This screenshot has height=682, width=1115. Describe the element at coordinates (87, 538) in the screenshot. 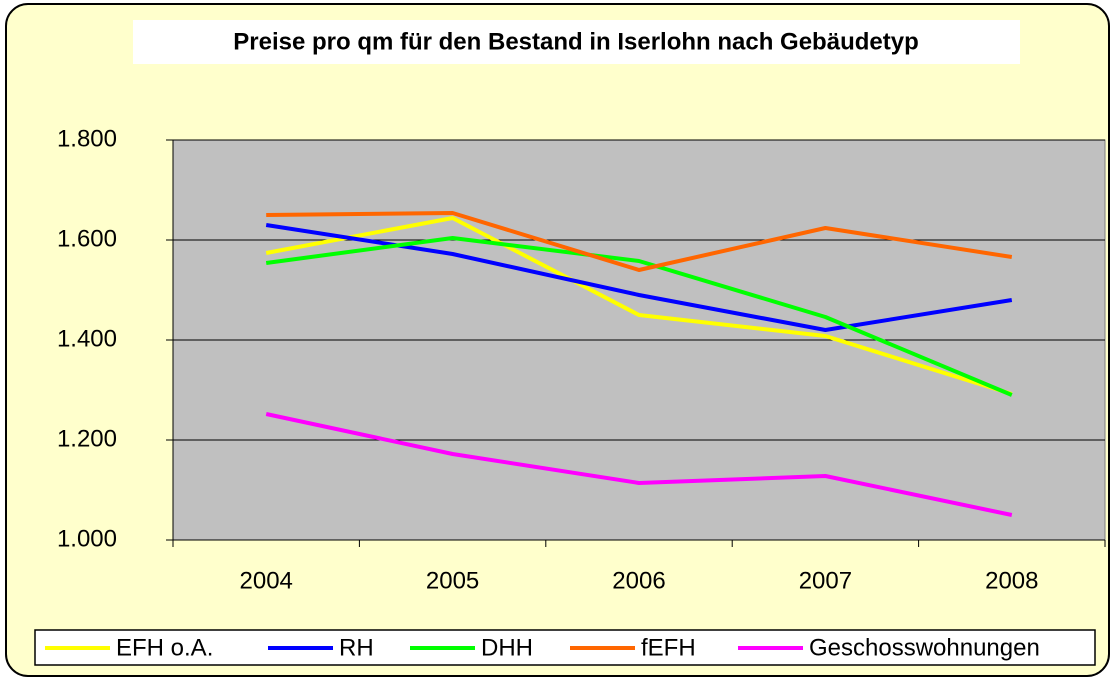

I see `y-tick-label: 1.000` at that location.